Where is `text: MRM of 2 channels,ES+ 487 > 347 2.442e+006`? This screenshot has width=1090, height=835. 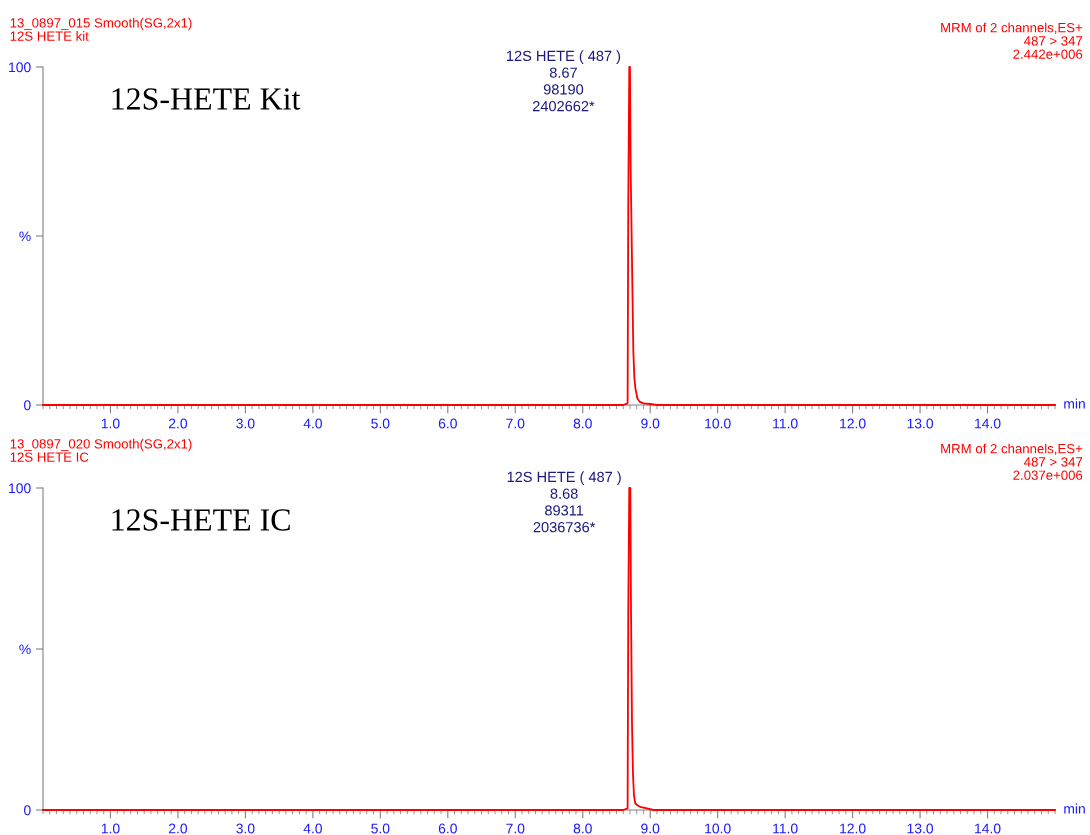
text: MRM of 2 channels,ES+ 487 > 347 2.442e+006 is located at coordinates (1012, 40).